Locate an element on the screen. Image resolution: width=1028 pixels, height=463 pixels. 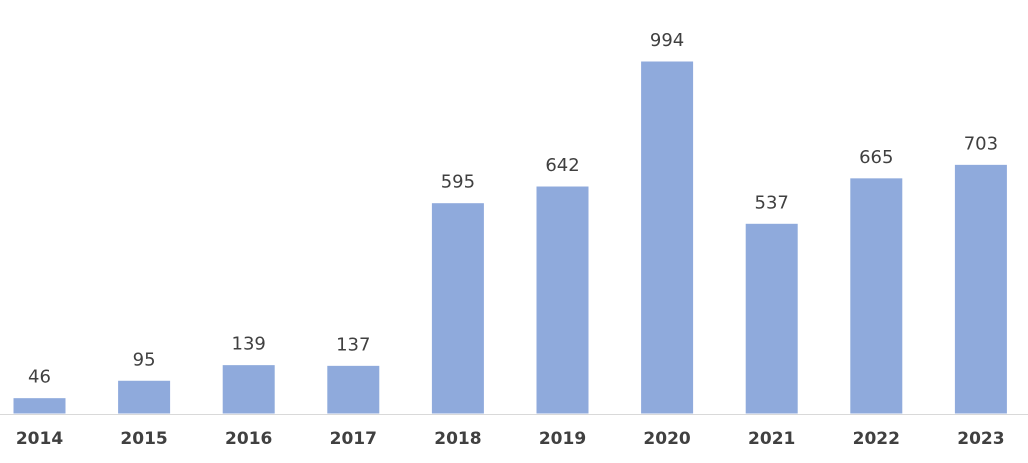
x-tick-label: 2014 is located at coordinates (39, 439).